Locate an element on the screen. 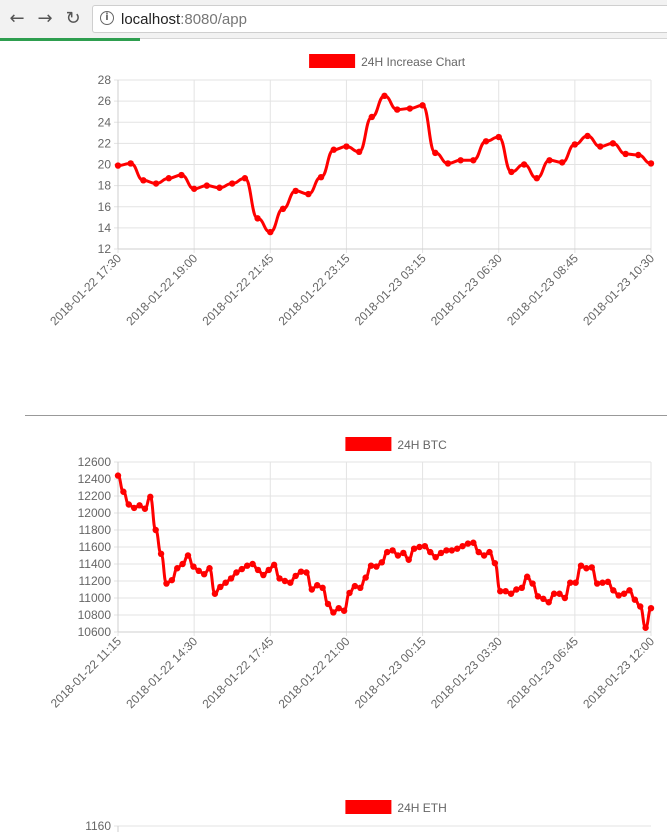 The image size is (667, 832). x-tick-label: 2018-01-22 21:45 is located at coordinates (238, 289).